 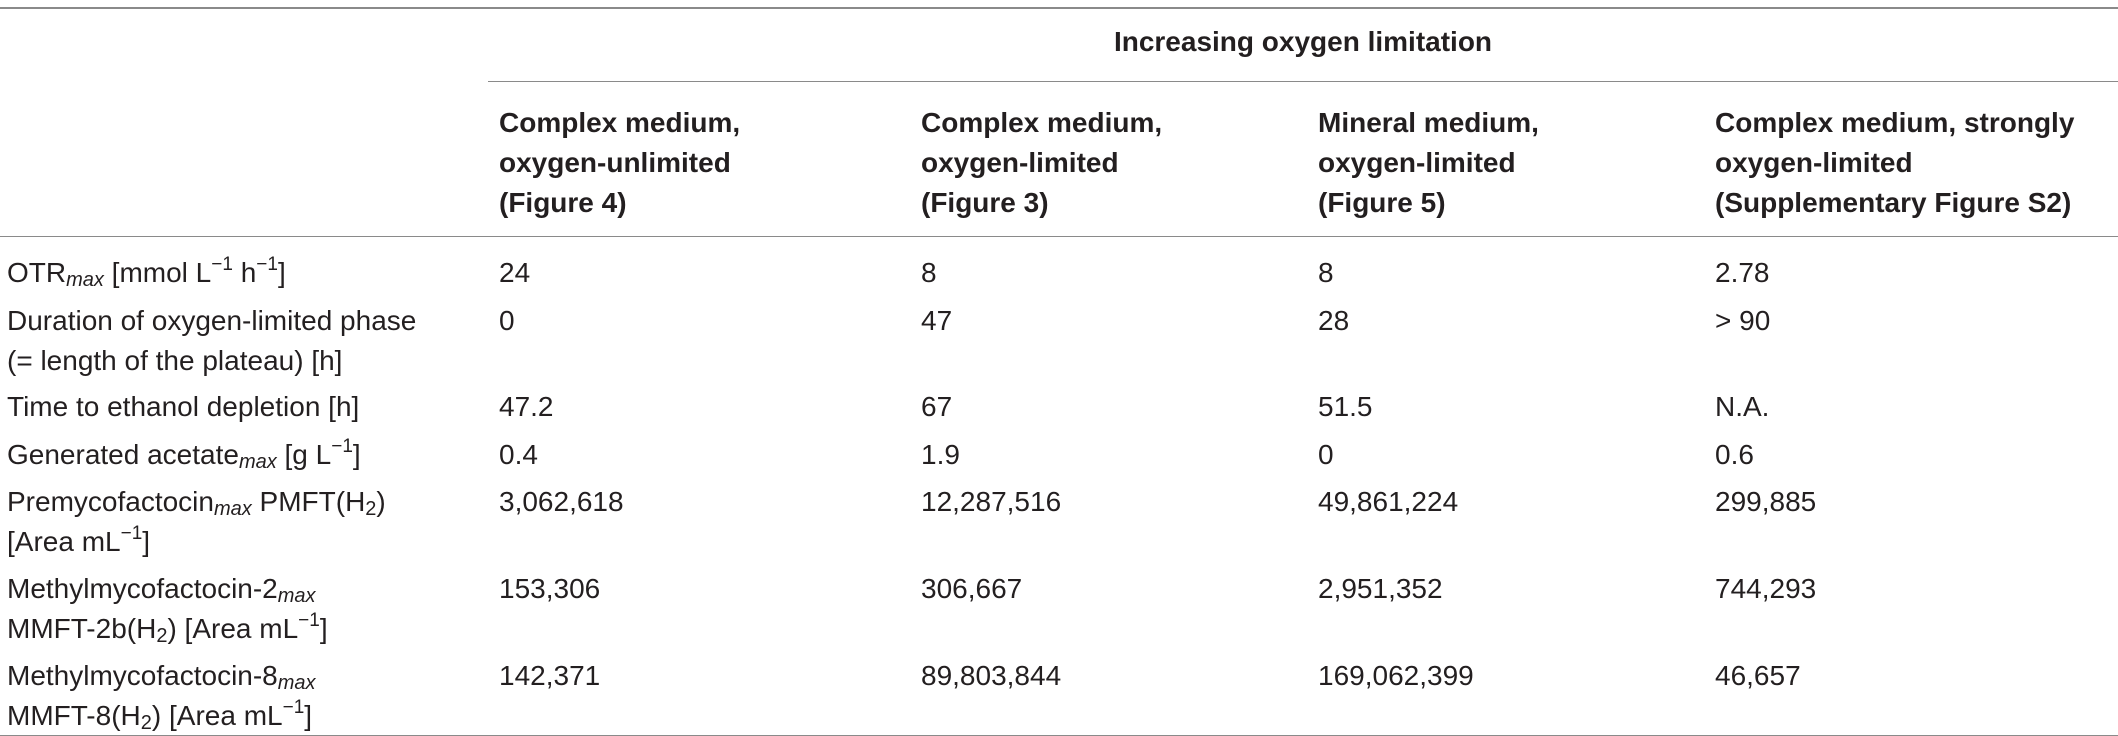 What do you see at coordinates (561, 501) in the screenshot?
I see `table-cell: 3,062,618` at bounding box center [561, 501].